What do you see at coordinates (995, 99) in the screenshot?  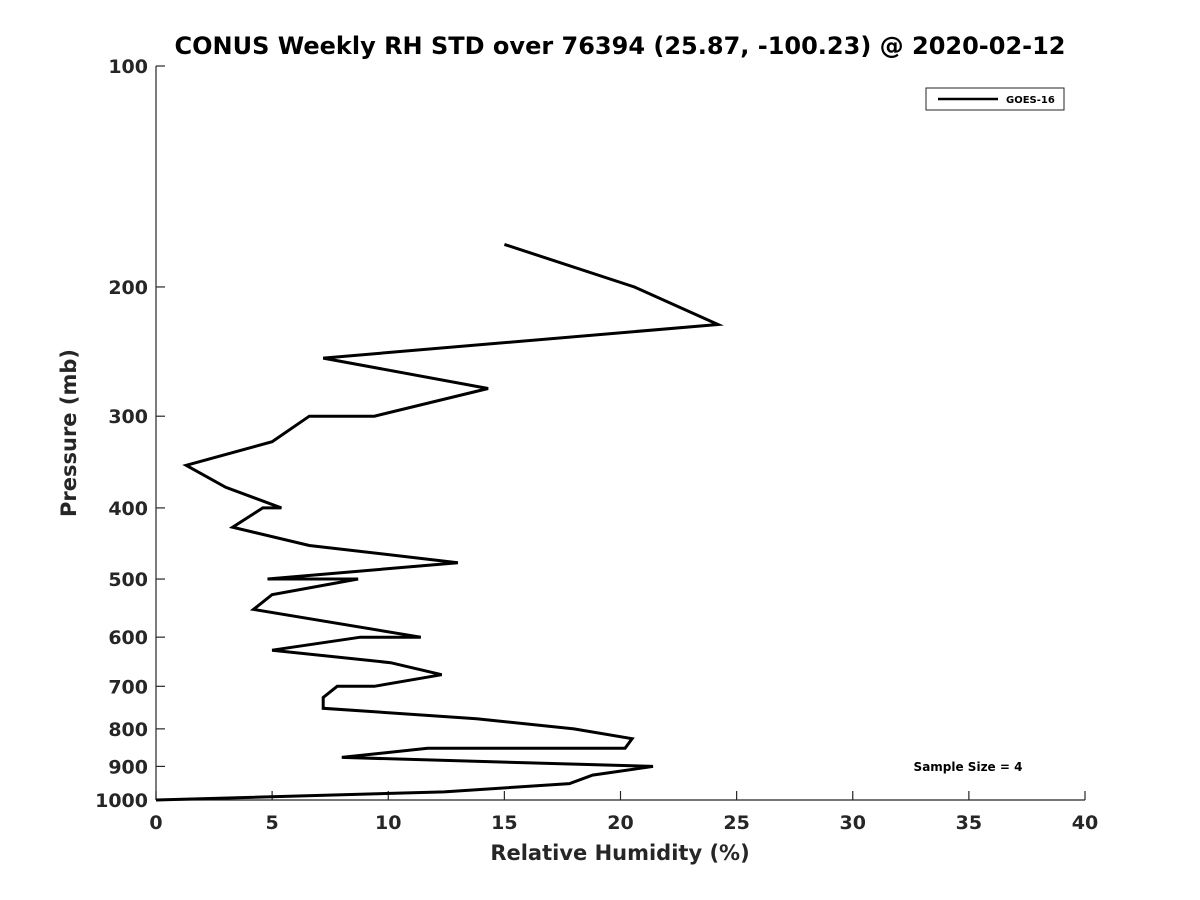 I see `legend: GOES-16` at bounding box center [995, 99].